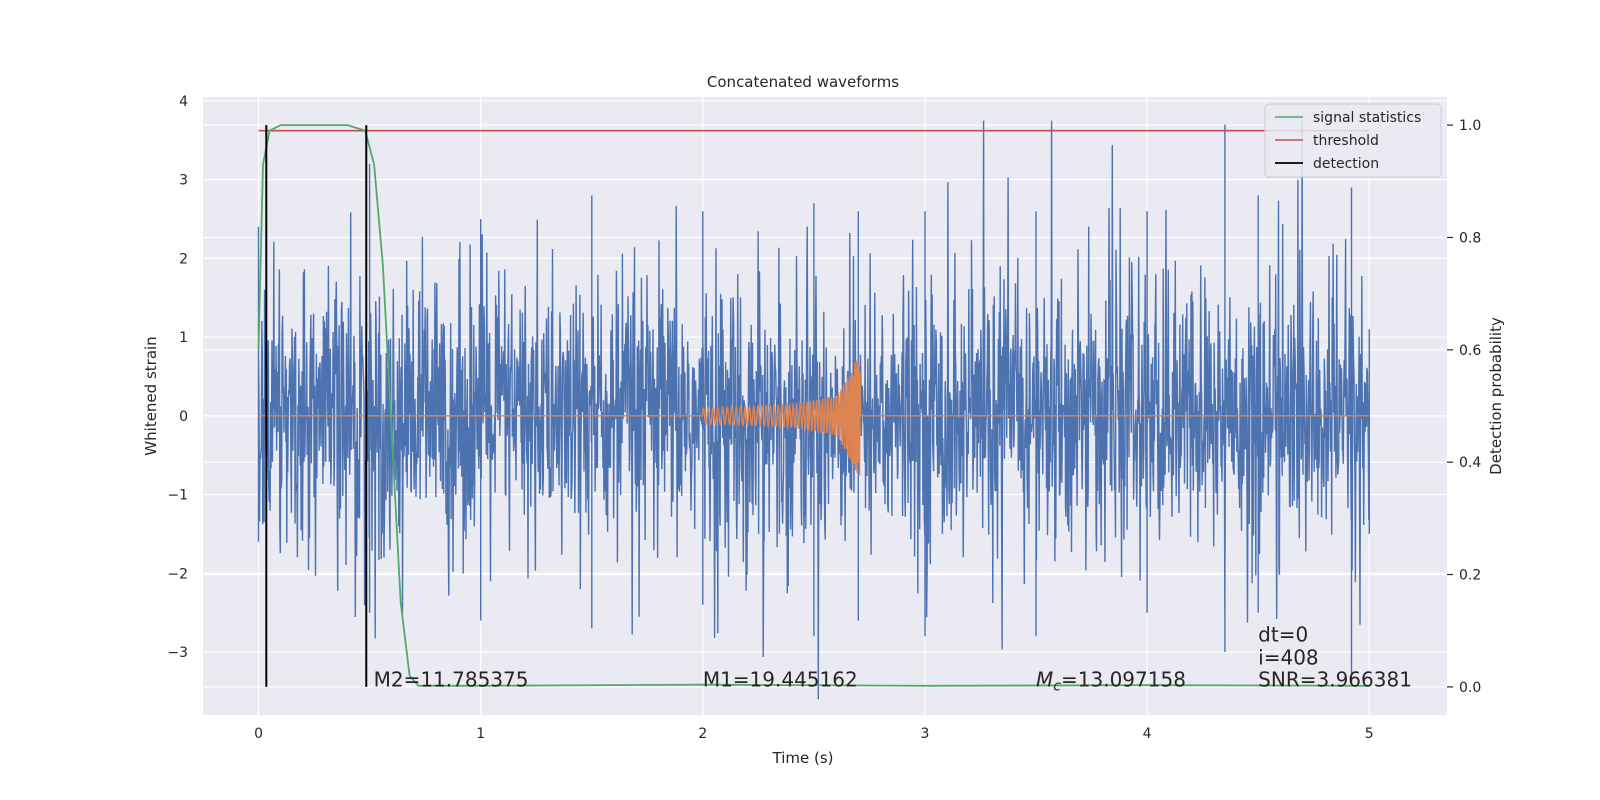  What do you see at coordinates (1496, 396) in the screenshot?
I see `y2-axis-label: Detection probability` at bounding box center [1496, 396].